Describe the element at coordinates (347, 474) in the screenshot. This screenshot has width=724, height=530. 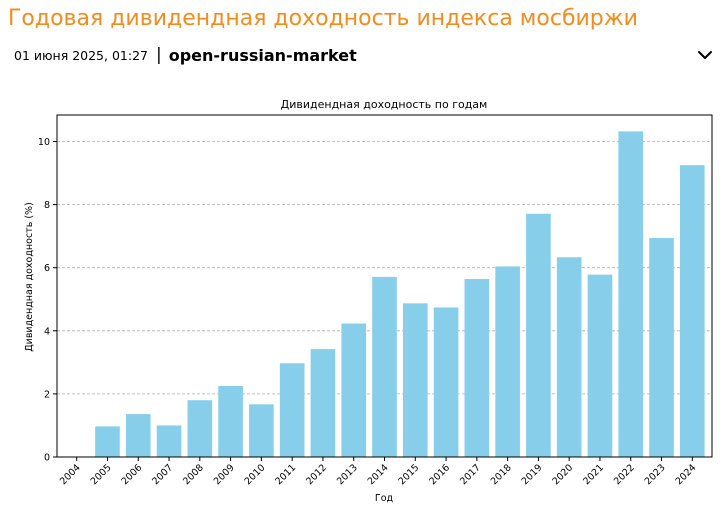
I see `x-tick-label: 2013` at that location.